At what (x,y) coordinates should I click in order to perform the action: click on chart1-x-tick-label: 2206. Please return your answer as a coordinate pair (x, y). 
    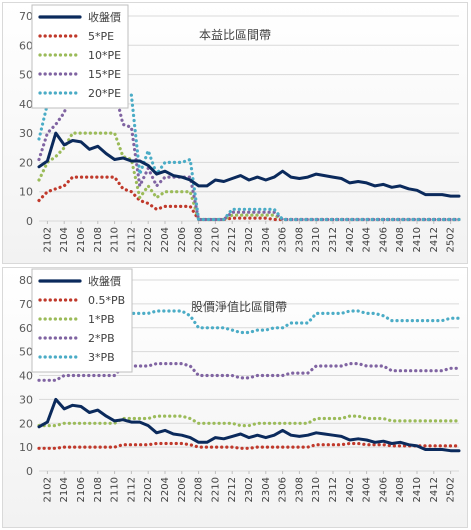
    Looking at the image, I should click on (182, 489).